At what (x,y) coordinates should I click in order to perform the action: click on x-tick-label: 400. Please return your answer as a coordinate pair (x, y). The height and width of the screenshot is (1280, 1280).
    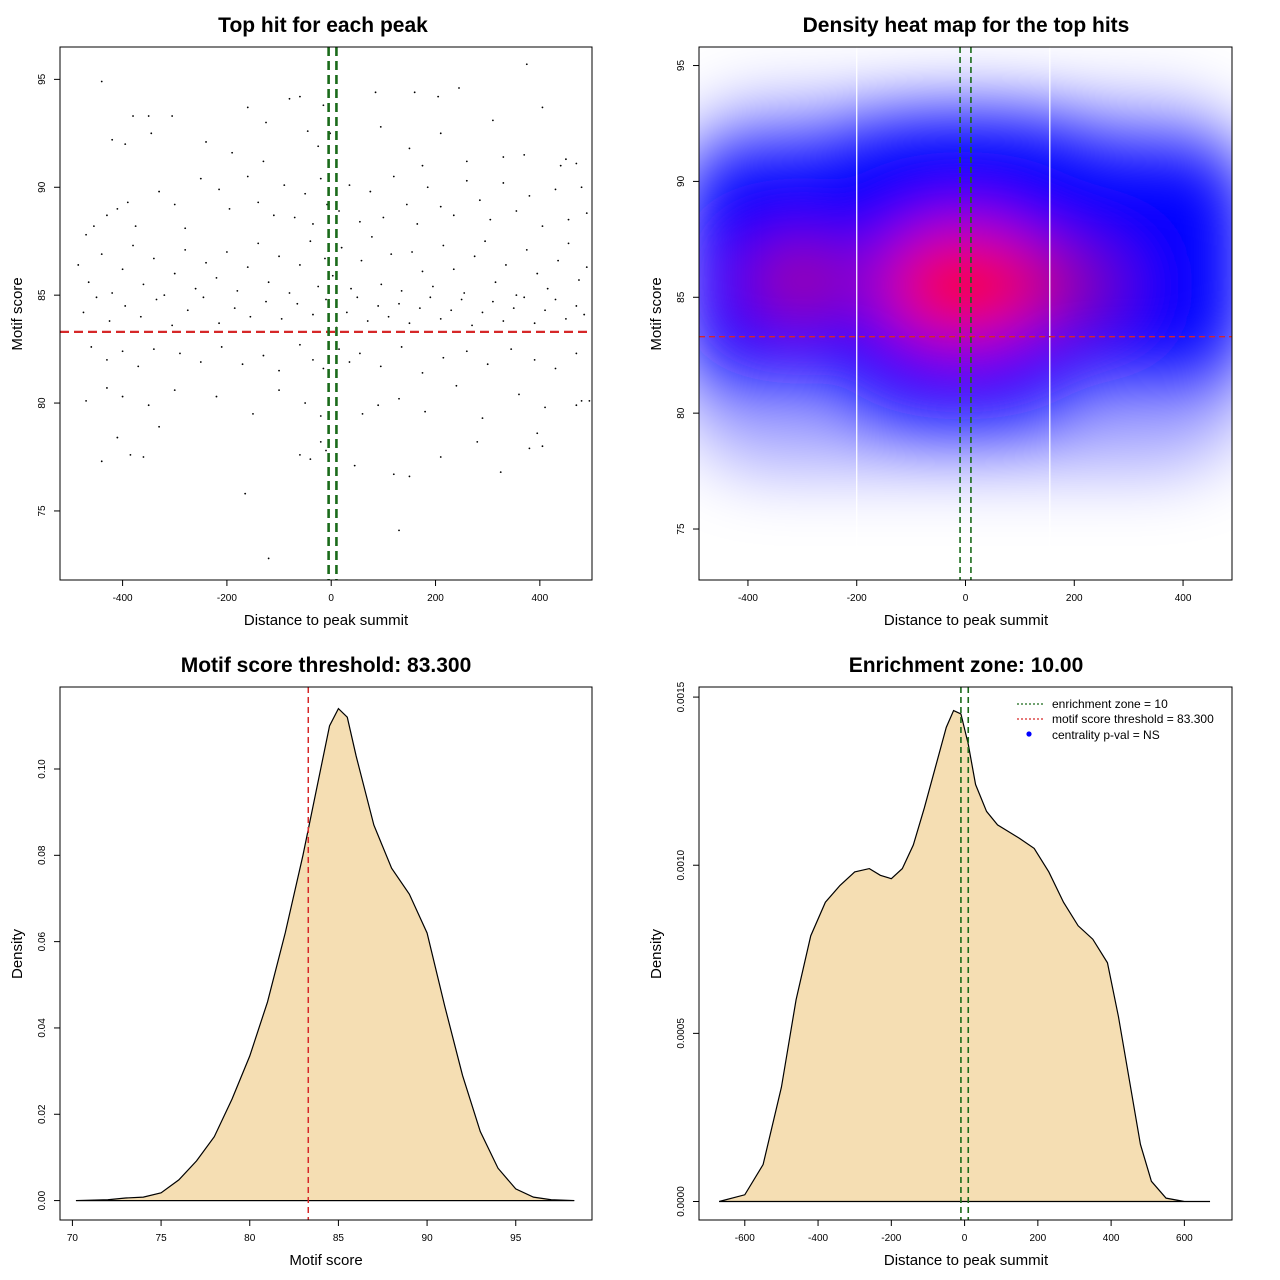
    Looking at the image, I should click on (539, 598).